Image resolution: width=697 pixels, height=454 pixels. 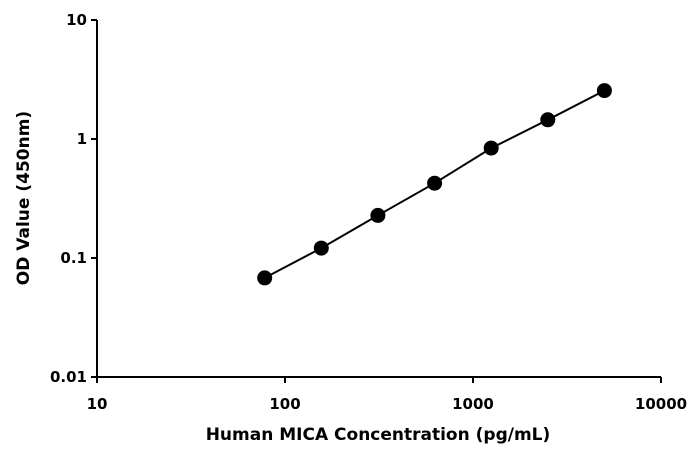 What do you see at coordinates (82, 139) in the screenshot?
I see `y-tick-label-2: 1` at bounding box center [82, 139].